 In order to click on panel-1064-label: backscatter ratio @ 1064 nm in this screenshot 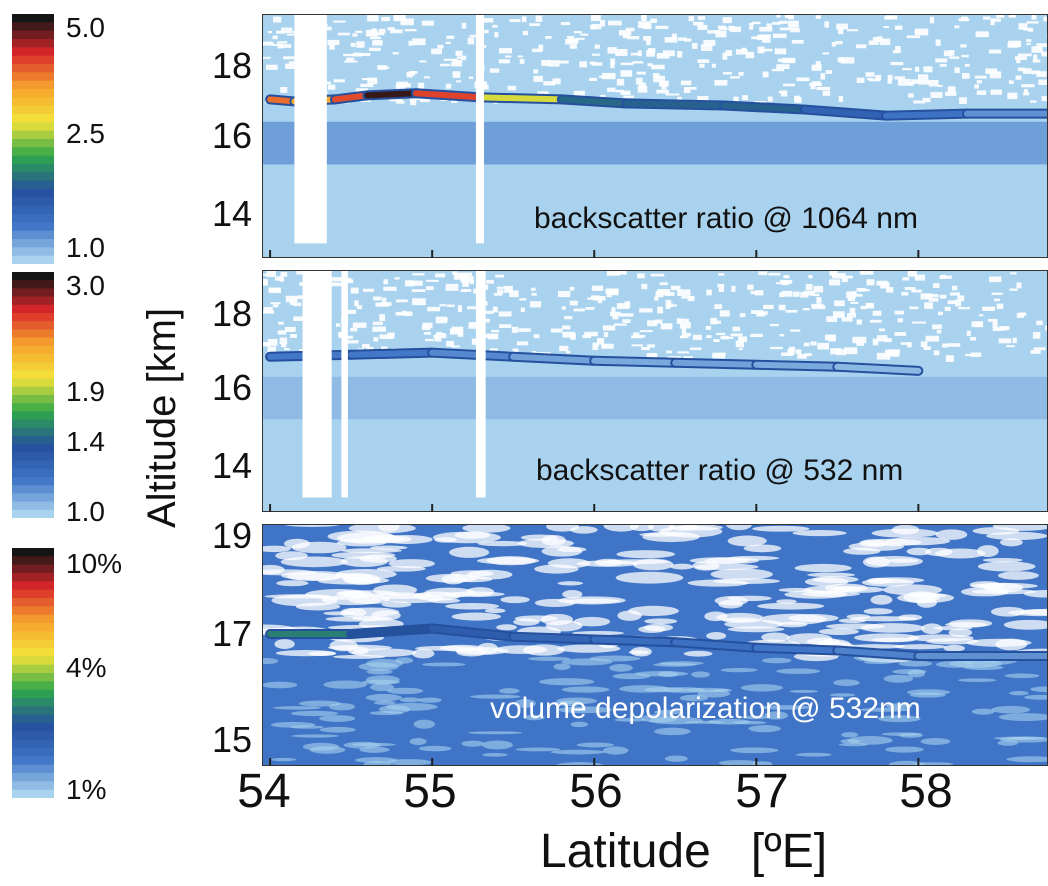, I will do `click(726, 218)`.